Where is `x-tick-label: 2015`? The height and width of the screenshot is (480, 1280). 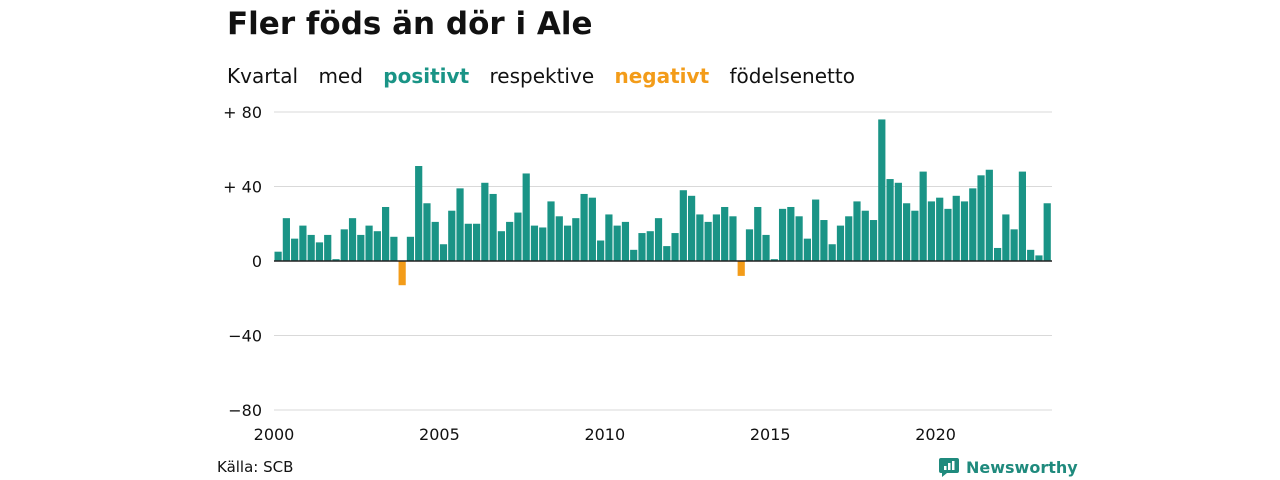 x-tick-label: 2015 is located at coordinates (770, 434).